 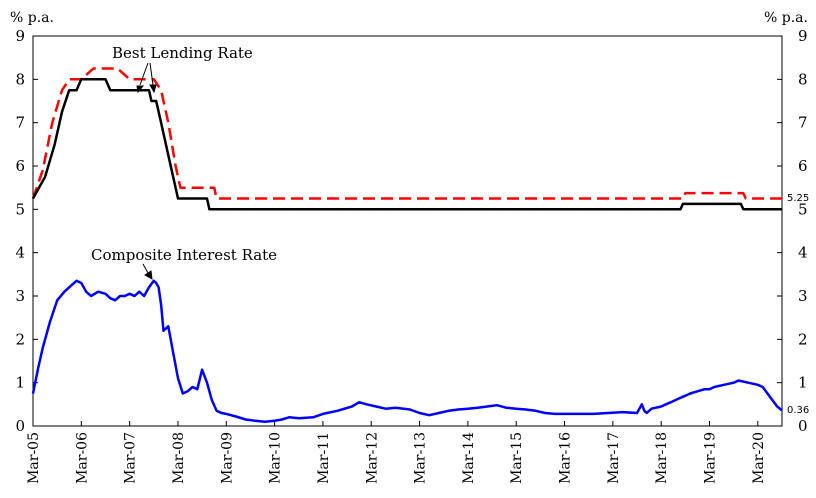 What do you see at coordinates (20, 339) in the screenshot?
I see `y-tick-label-left: 2` at bounding box center [20, 339].